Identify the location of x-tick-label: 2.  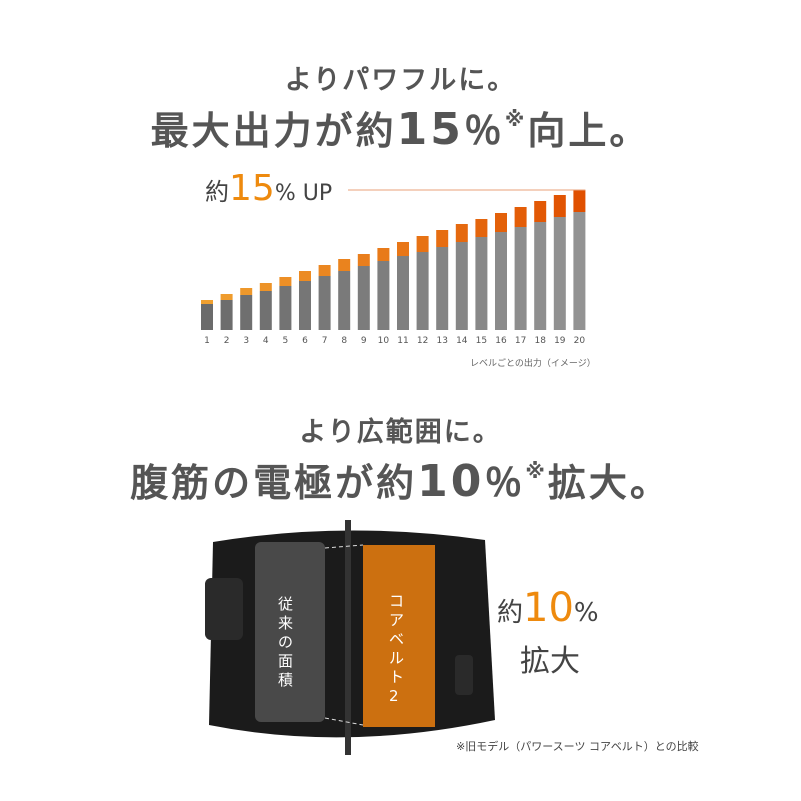
(227, 341).